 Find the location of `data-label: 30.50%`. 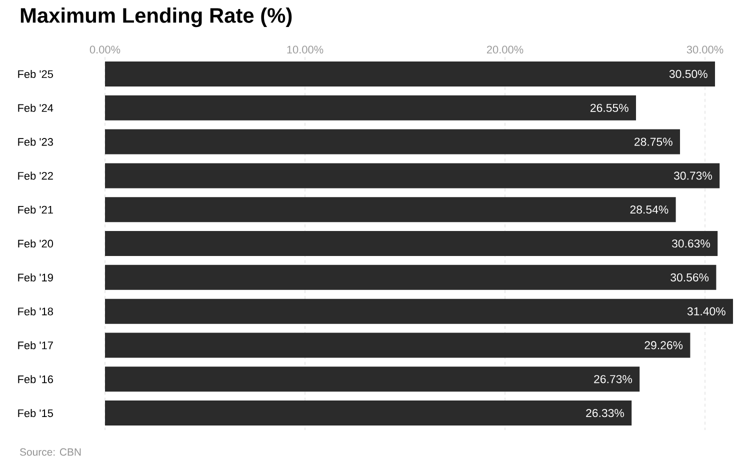

data-label: 30.50% is located at coordinates (688, 74).